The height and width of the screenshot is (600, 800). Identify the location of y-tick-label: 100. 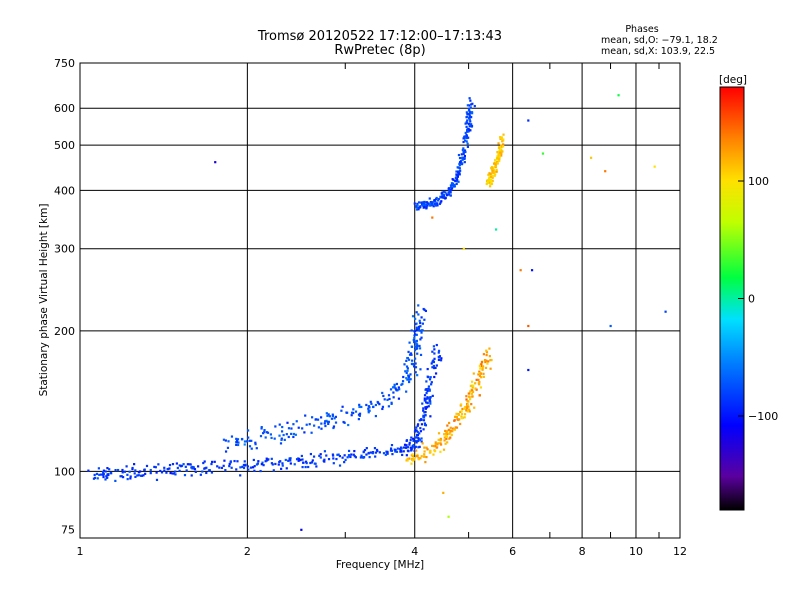
(64, 471).